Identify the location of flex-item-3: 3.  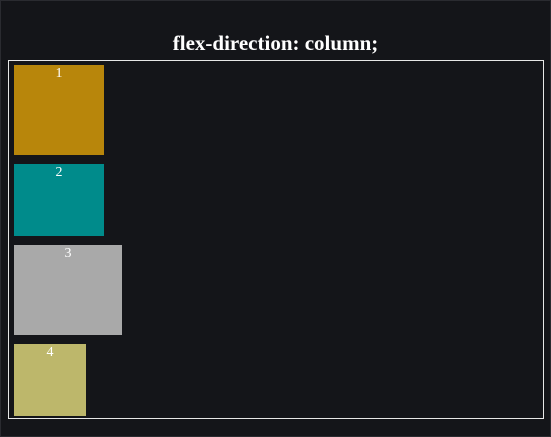
(68, 290).